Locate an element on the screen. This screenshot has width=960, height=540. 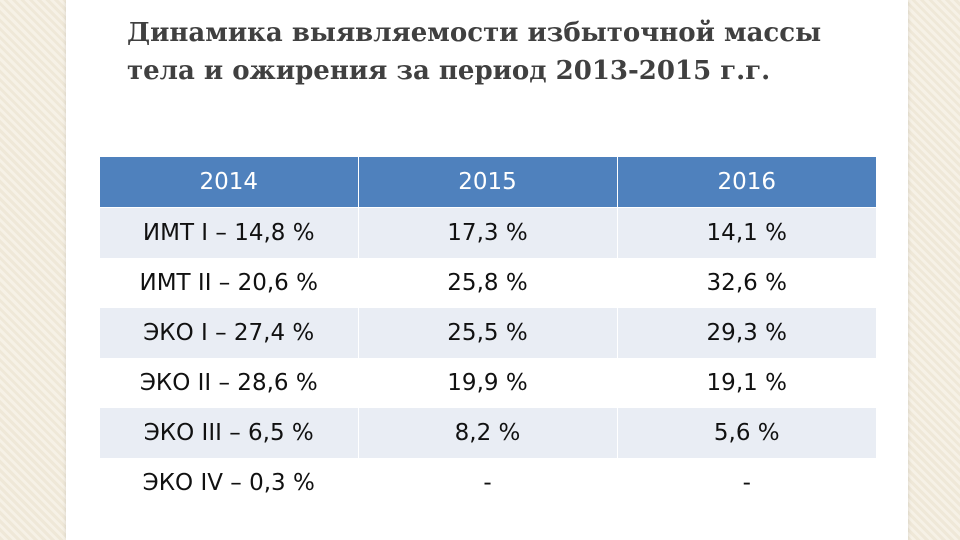
row-label-cell: ЭКО III – 6,5 % is located at coordinates (229, 432).